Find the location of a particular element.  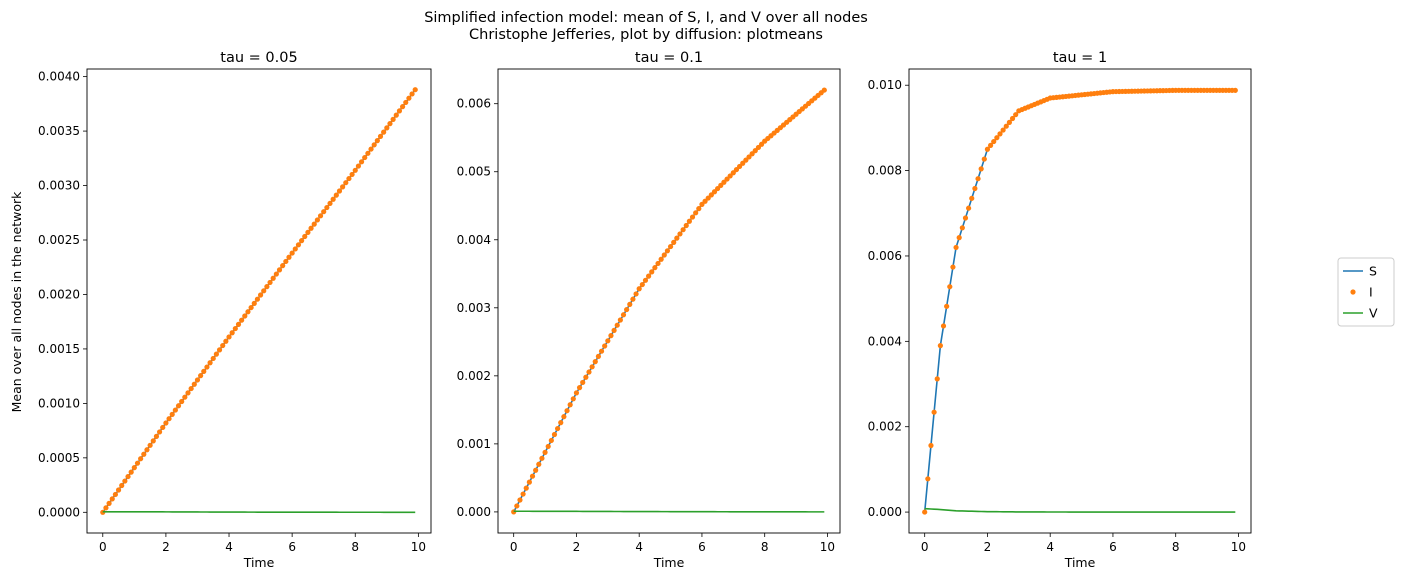

y-axis-label: Mean over all nodes in the network is located at coordinates (16, 302).